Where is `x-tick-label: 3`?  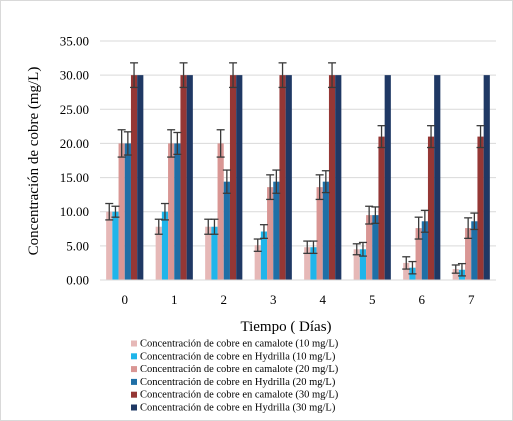 x-tick-label: 3 is located at coordinates (273, 299).